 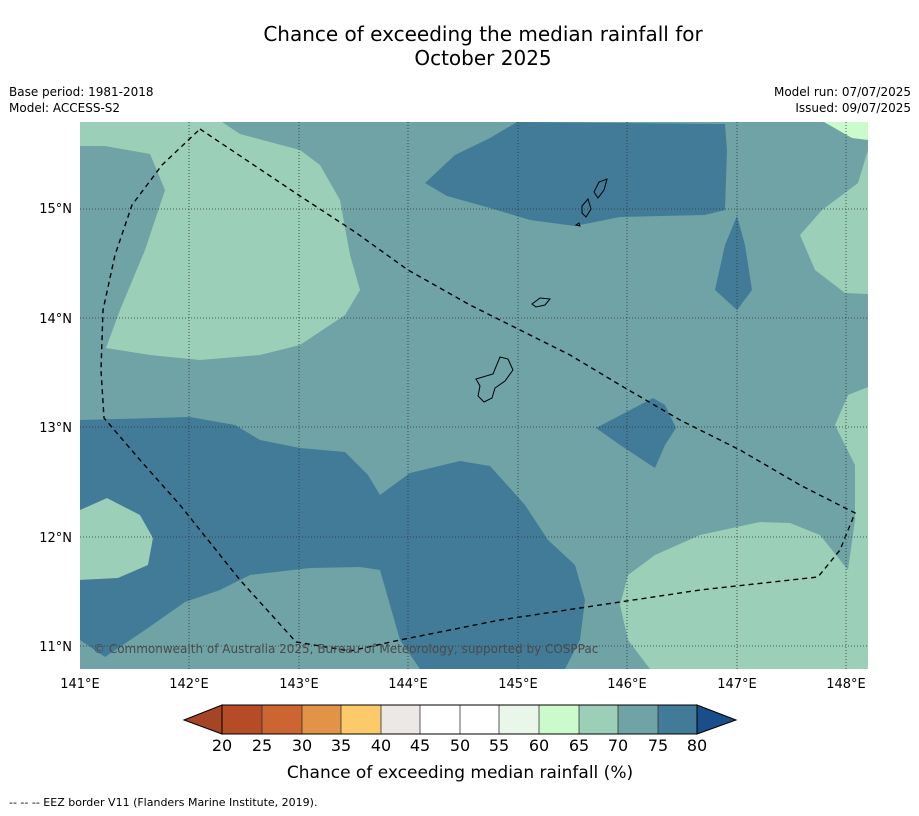 I want to click on island-rota, so click(x=541, y=302).